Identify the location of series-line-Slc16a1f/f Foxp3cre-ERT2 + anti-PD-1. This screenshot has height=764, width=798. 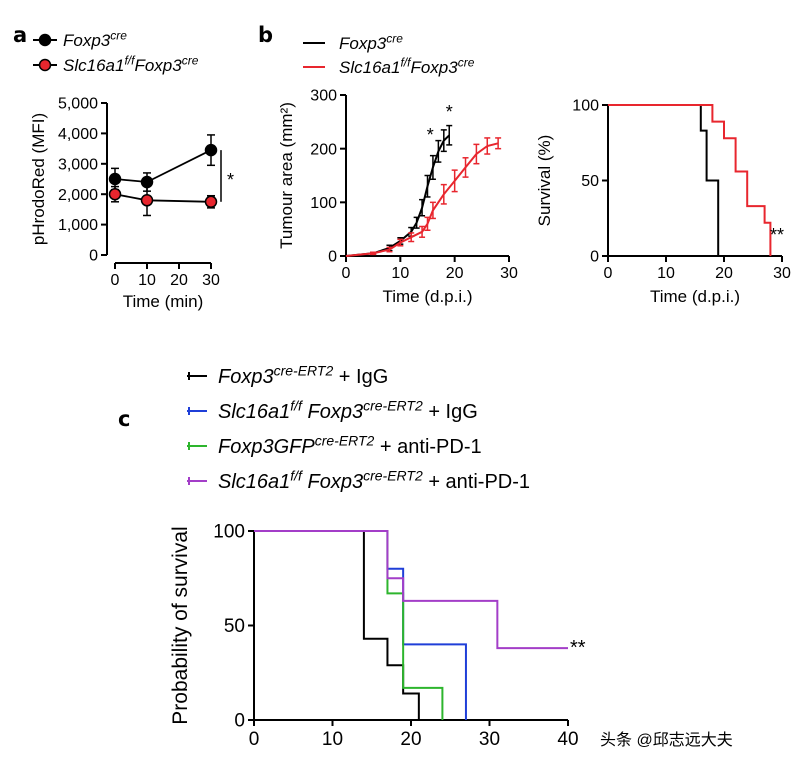
(411, 590).